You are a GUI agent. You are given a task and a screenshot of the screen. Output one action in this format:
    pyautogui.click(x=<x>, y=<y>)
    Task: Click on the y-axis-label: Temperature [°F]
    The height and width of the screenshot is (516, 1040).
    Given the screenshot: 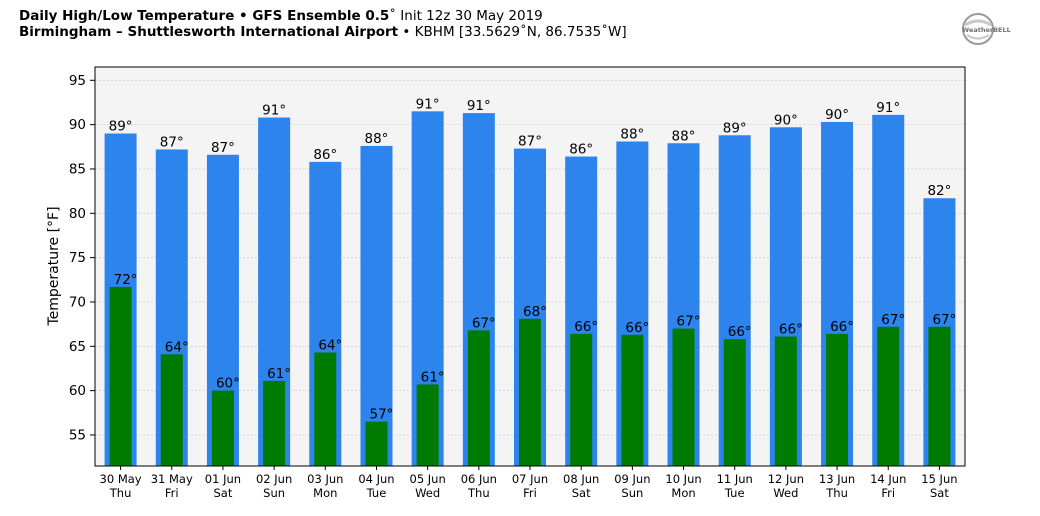 What is the action you would take?
    pyautogui.click(x=54, y=266)
    